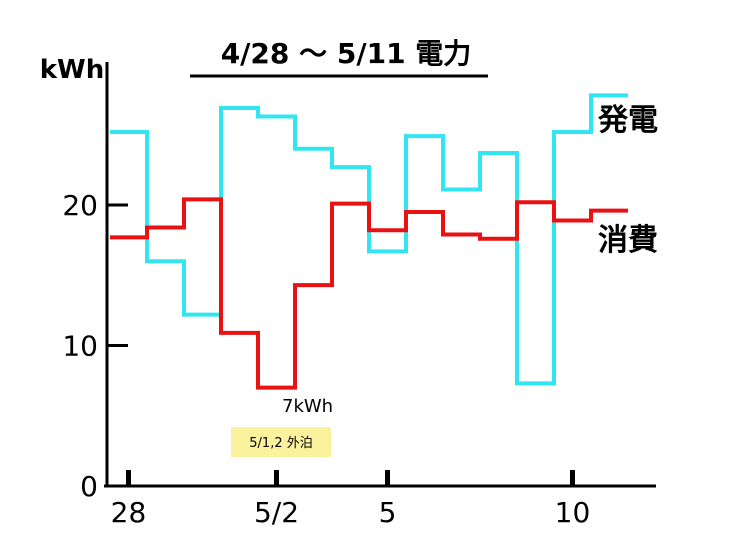  What do you see at coordinates (388, 512) in the screenshot?
I see `x-tick-label-2: 5` at bounding box center [388, 512].